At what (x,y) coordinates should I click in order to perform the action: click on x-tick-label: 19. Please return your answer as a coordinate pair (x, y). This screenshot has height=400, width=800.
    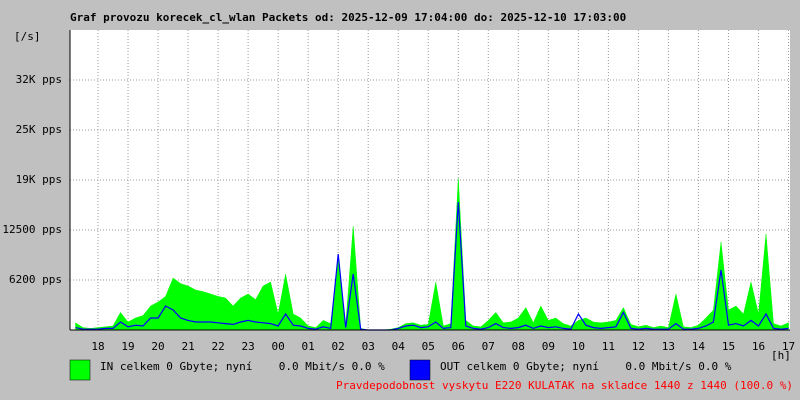
    Looking at the image, I should click on (127, 346).